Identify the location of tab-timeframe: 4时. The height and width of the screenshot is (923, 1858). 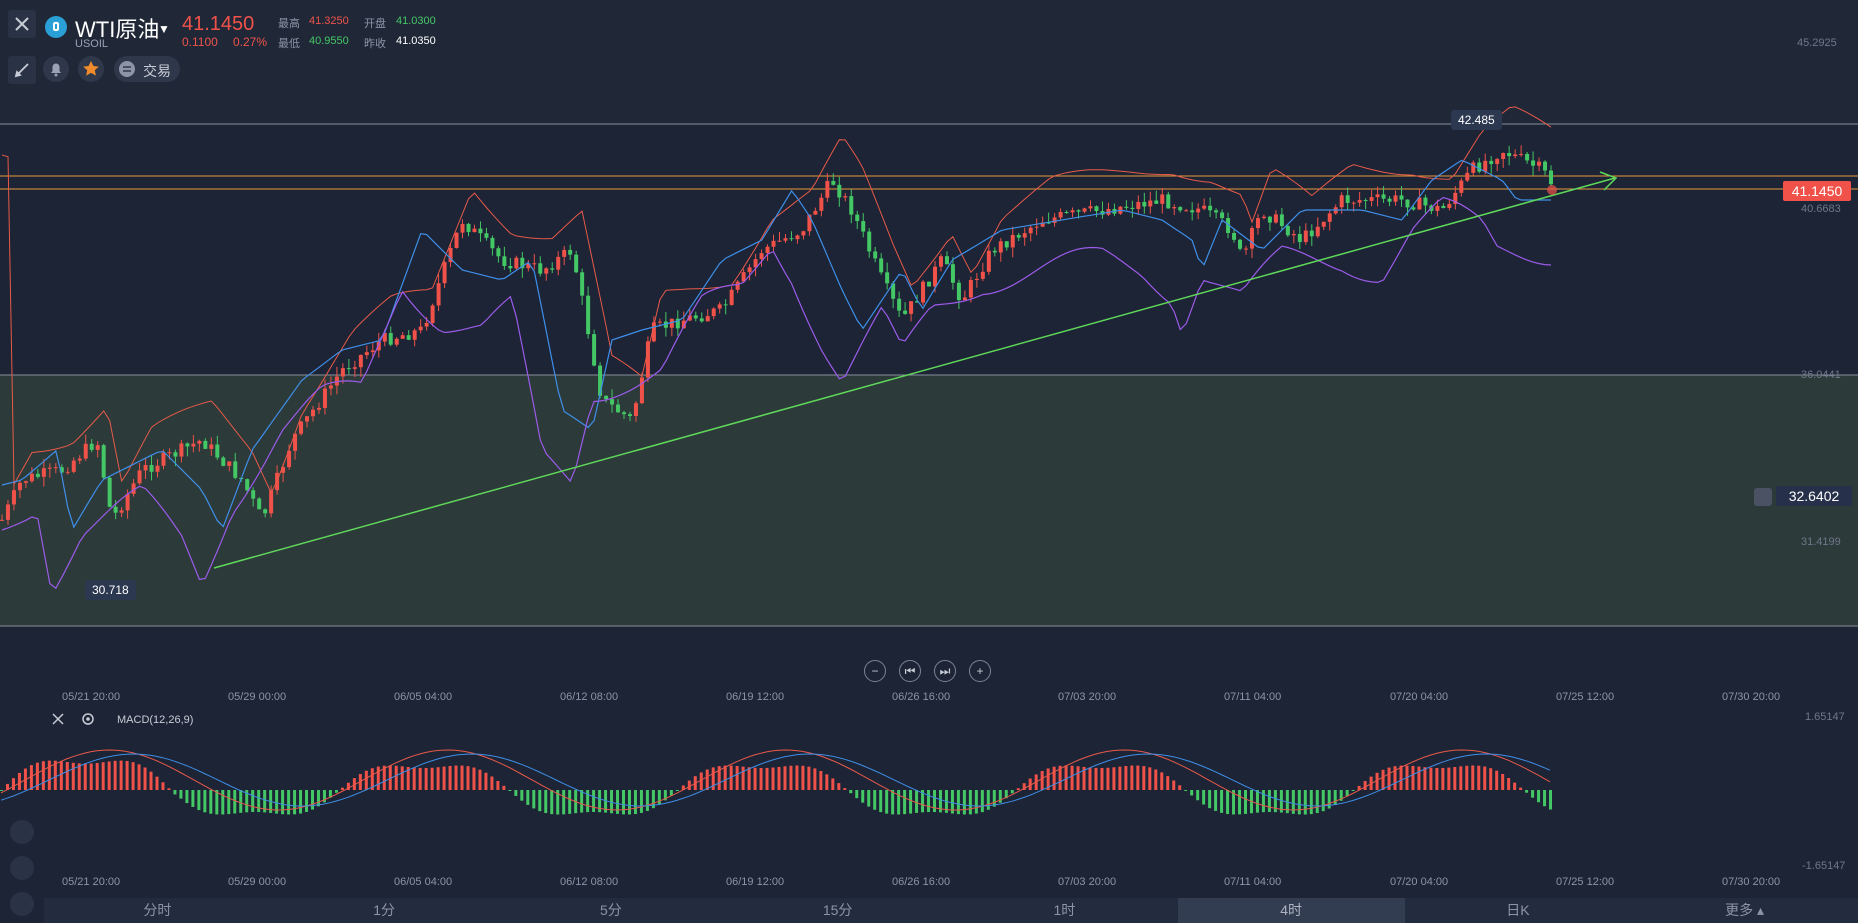
(1291, 910).